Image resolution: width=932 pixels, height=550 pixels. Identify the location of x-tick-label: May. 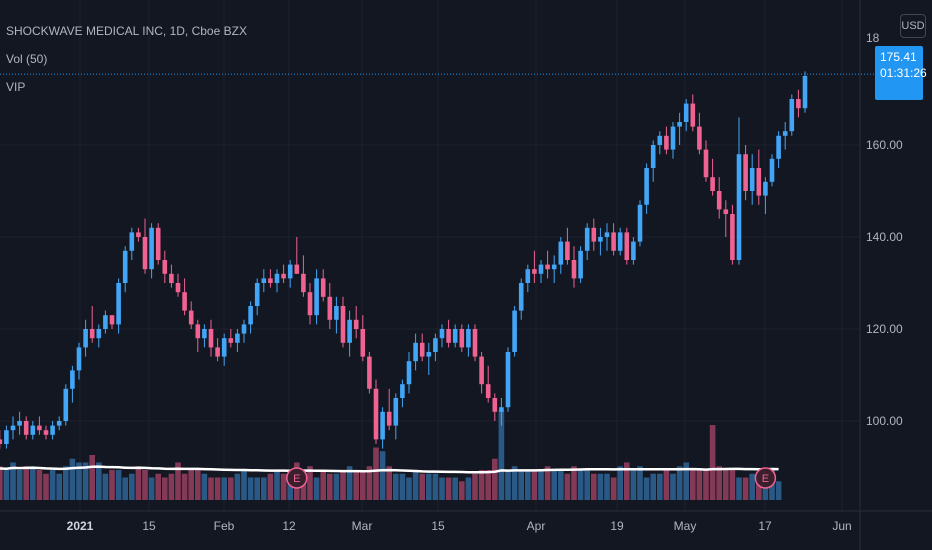
(685, 526).